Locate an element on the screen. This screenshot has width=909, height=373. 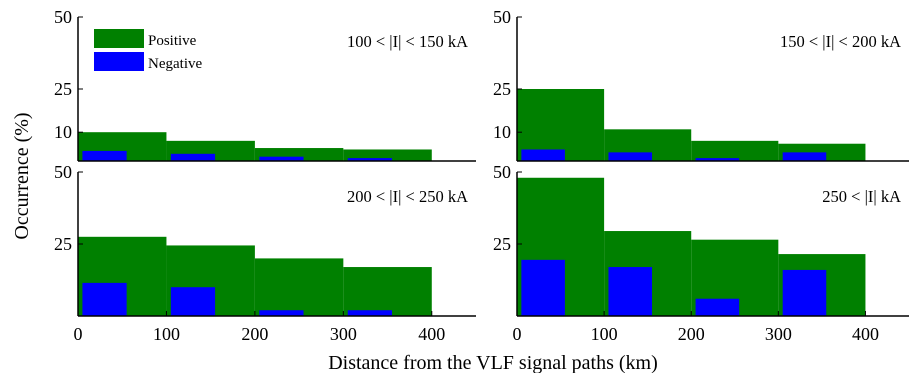
legend-label-positive: Positive is located at coordinates (172, 41).